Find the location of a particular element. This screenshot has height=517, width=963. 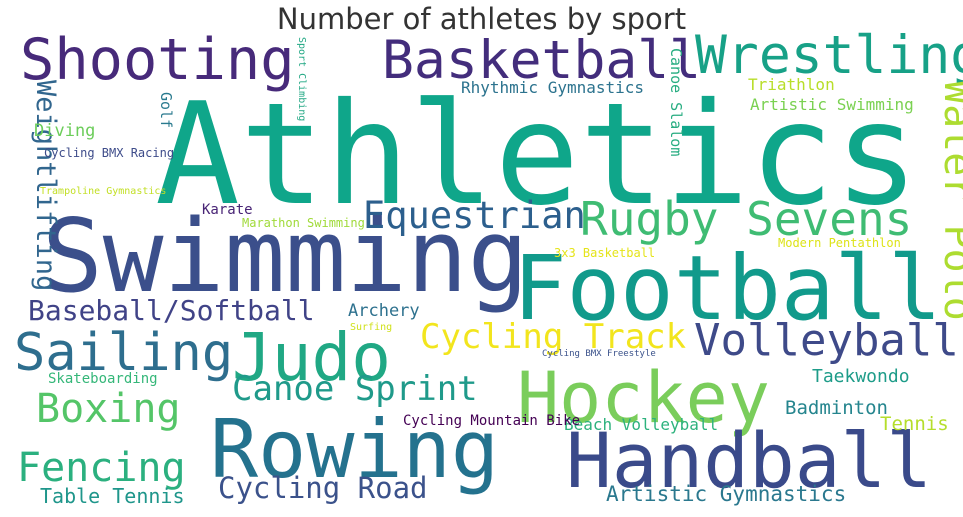

word-weightlifting: Weightlifting is located at coordinates (45, 185).